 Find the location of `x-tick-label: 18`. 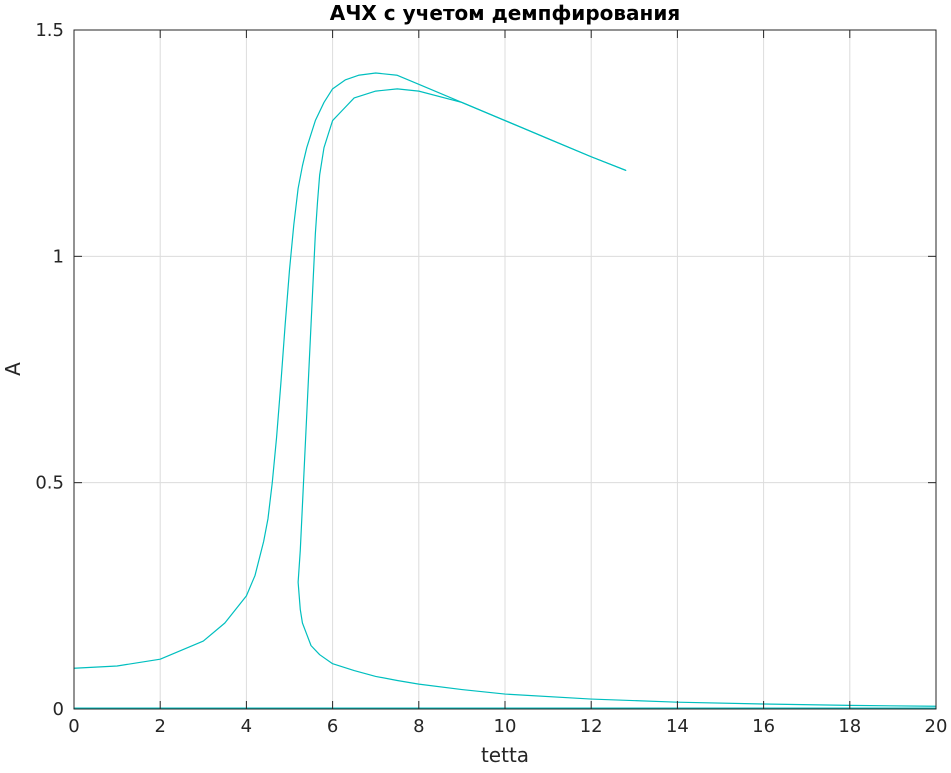

x-tick-label: 18 is located at coordinates (849, 726).